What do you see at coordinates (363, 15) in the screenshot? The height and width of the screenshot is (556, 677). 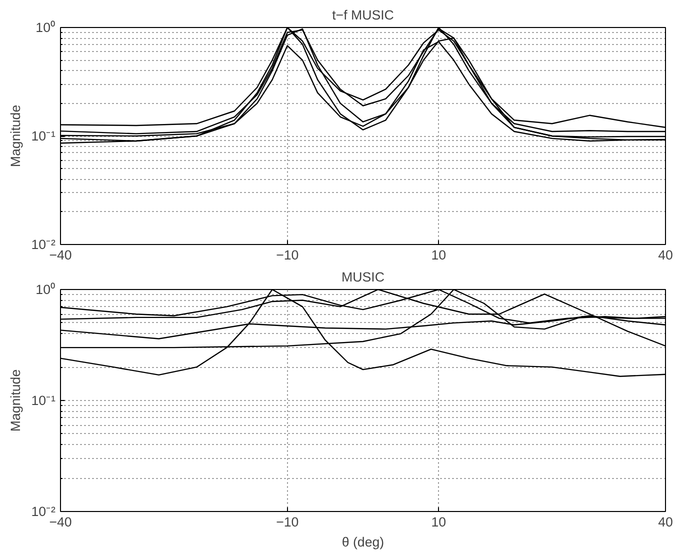 I see `chart-title: t−f MUSIC` at bounding box center [363, 15].